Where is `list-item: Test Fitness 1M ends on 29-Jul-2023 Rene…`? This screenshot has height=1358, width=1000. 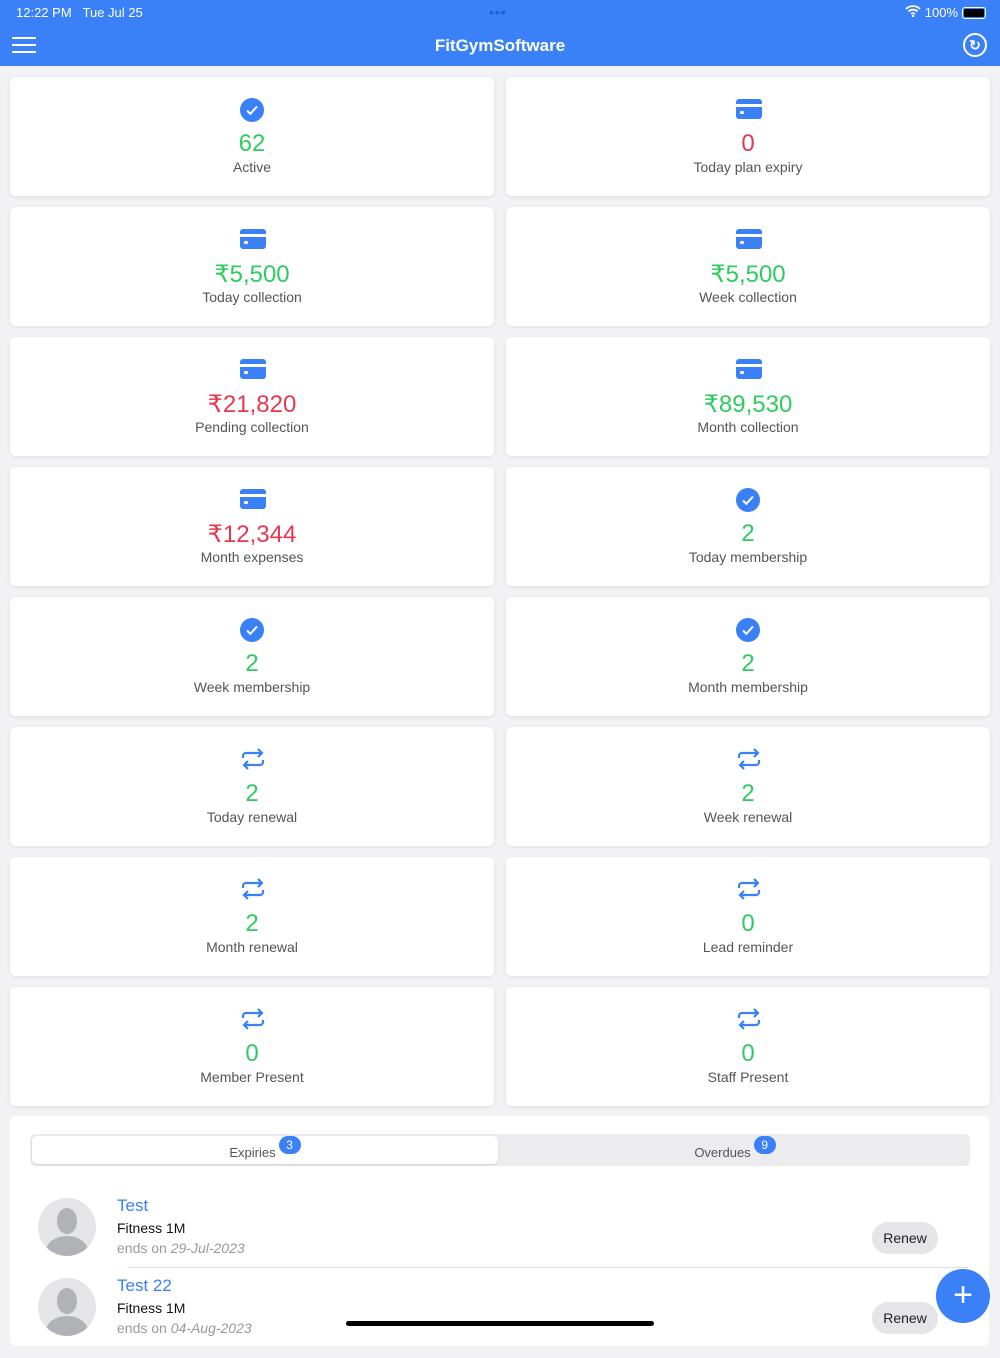 list-item: Test Fitness 1M ends on 29-Jul-2023 Rene… is located at coordinates (498, 1237).